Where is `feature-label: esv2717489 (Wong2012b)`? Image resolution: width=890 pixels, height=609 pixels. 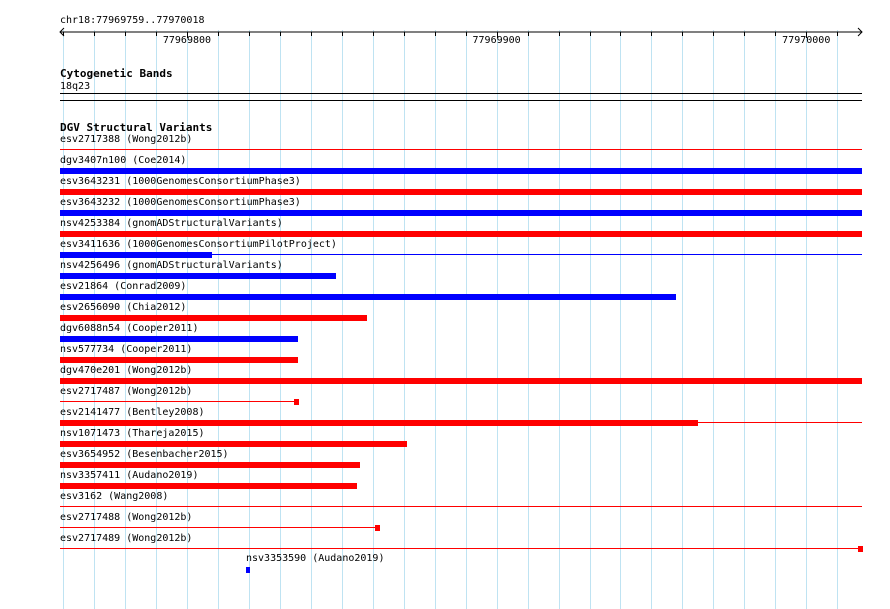 feature-label: esv2717489 (Wong2012b) is located at coordinates (126, 538).